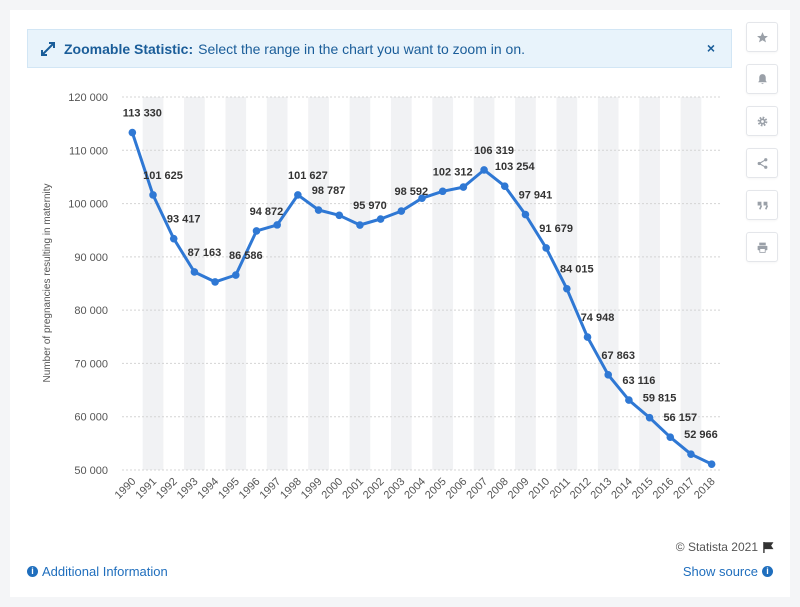 Image resolution: width=800 pixels, height=607 pixels. I want to click on x-tick-label: 2004, so click(415, 489).